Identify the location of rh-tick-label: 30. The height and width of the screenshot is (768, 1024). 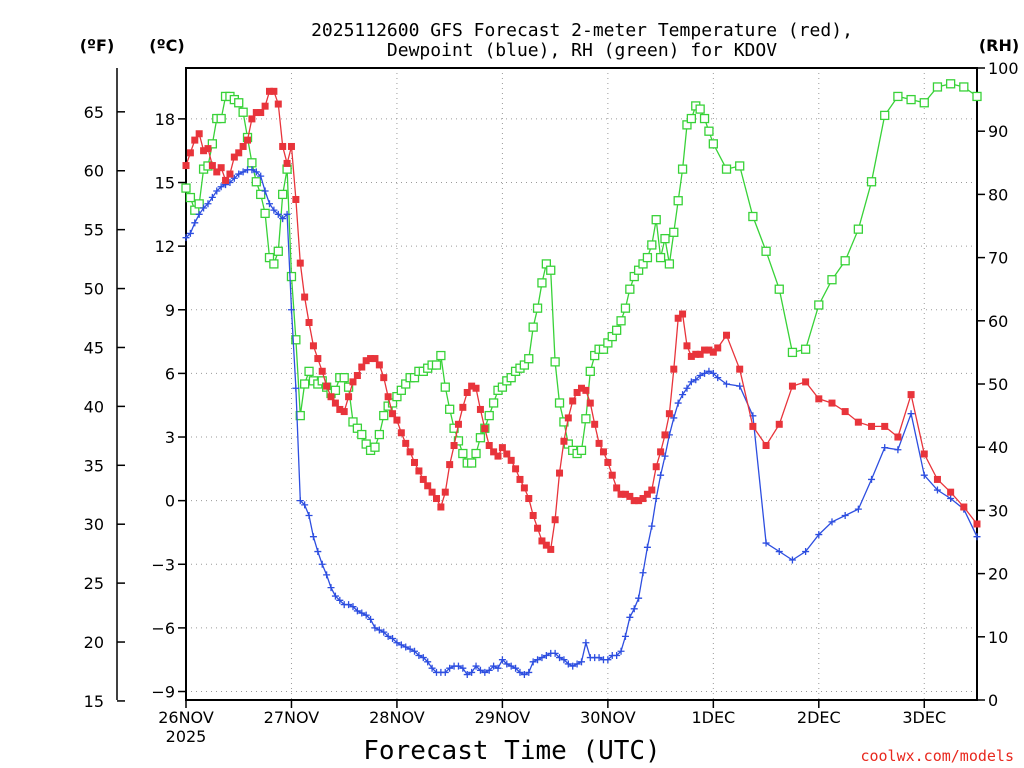
(998, 510).